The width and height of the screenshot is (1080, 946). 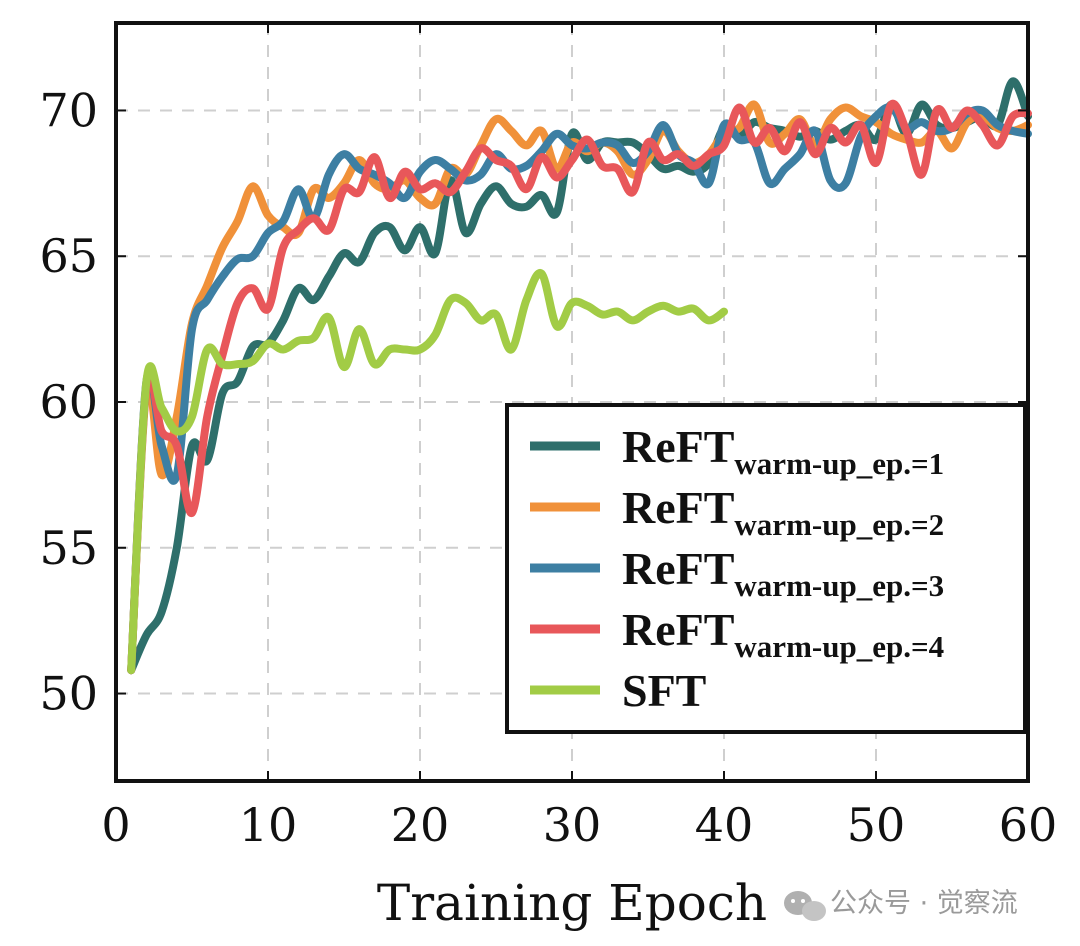 I want to click on x-tick-label: 20, so click(x=420, y=825).